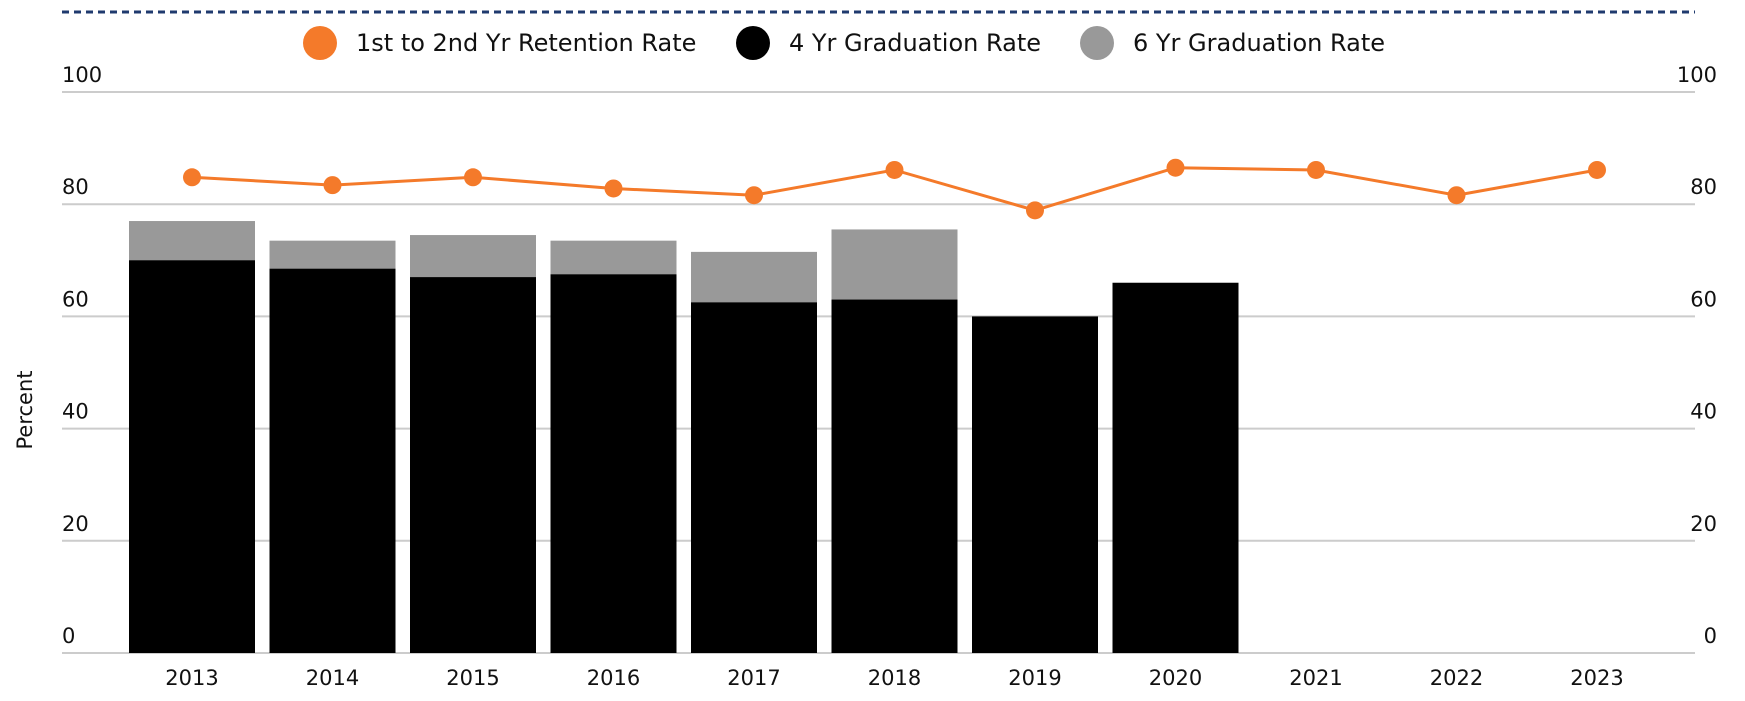 The width and height of the screenshot is (1745, 701). Describe the element at coordinates (1456, 678) in the screenshot. I see `x-tick-label: 2022` at that location.